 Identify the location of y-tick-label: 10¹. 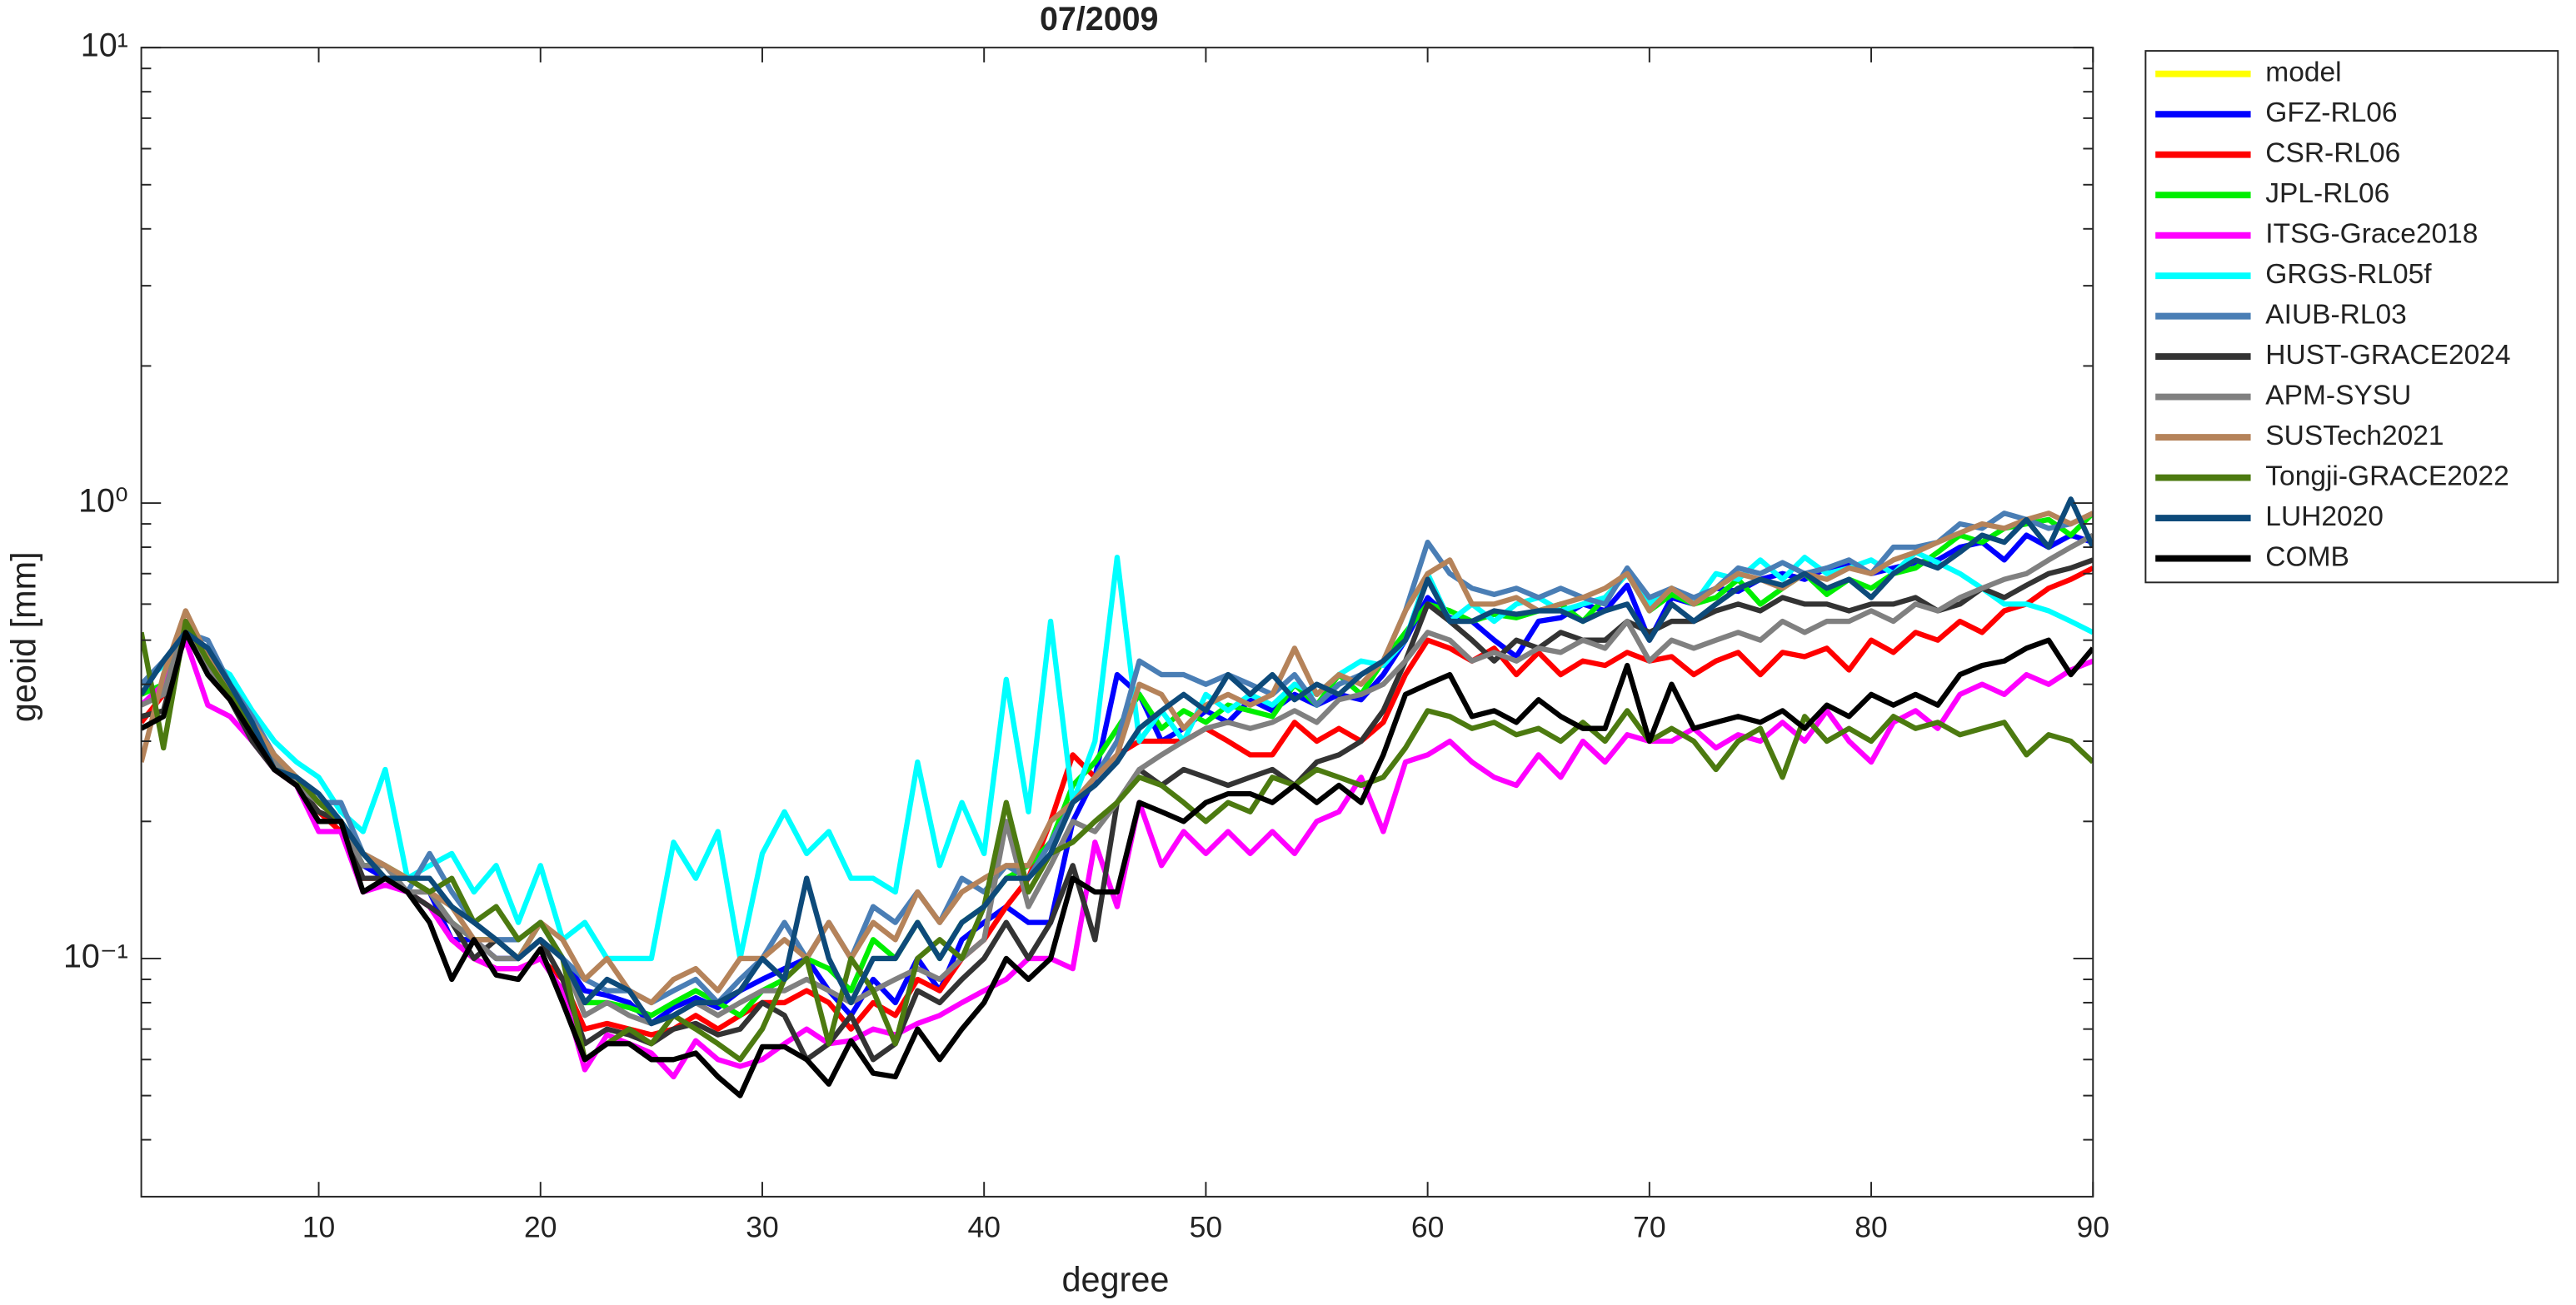
(104, 45).